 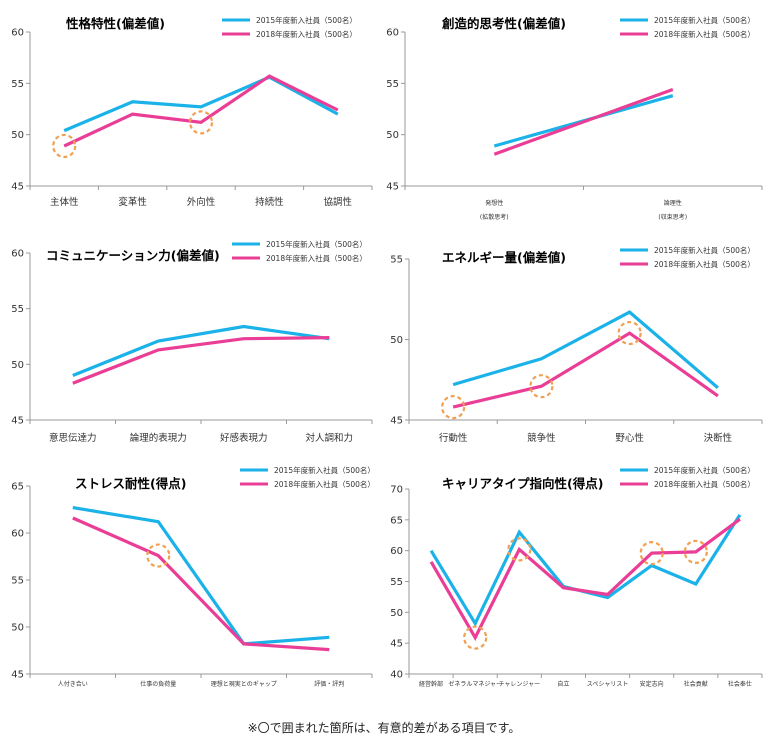 What do you see at coordinates (494, 203) in the screenshot?
I see `x-category-label: 発想性` at bounding box center [494, 203].